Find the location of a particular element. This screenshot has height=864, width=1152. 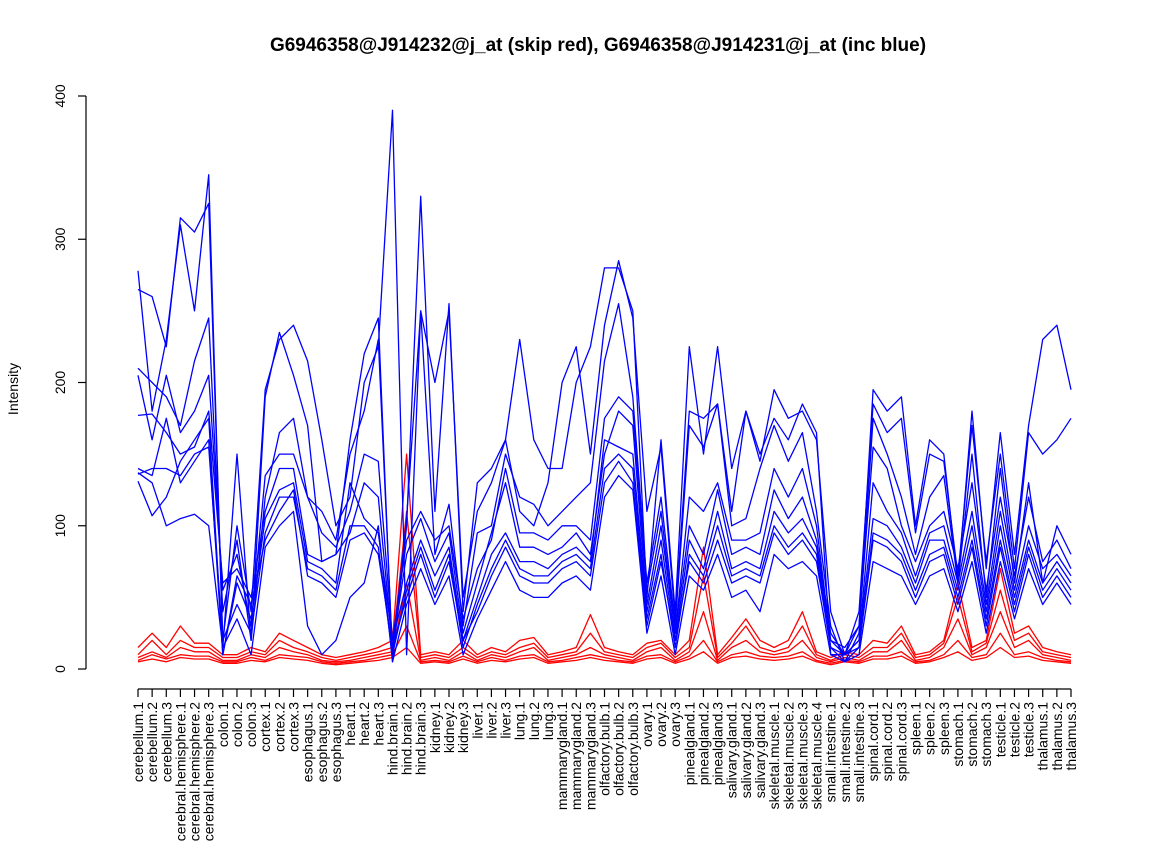

x-tick-label: spinal.cord.3 is located at coordinates (901, 742).